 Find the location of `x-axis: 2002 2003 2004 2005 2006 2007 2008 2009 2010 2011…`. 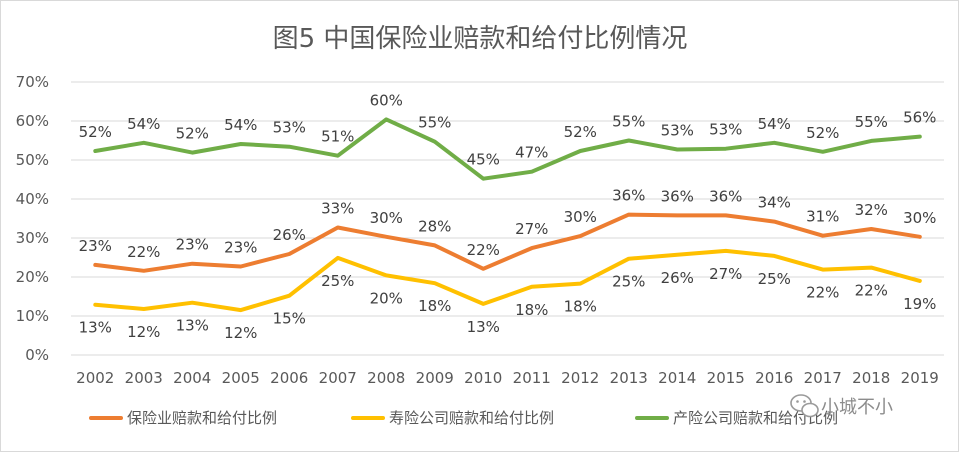

x-axis: 2002 2003 2004 2005 2006 2007 2008 2009 2010 2011… is located at coordinates (507, 378).